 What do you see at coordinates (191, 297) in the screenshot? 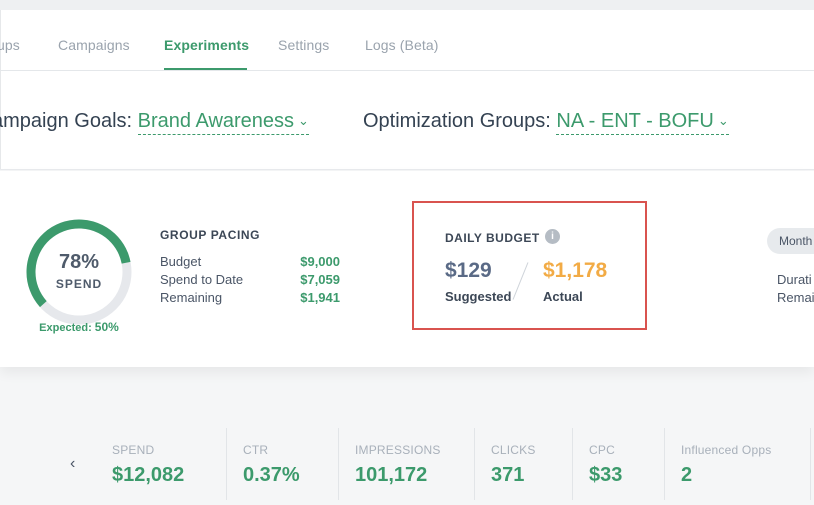
I see `pacing-label: Remaining` at bounding box center [191, 297].